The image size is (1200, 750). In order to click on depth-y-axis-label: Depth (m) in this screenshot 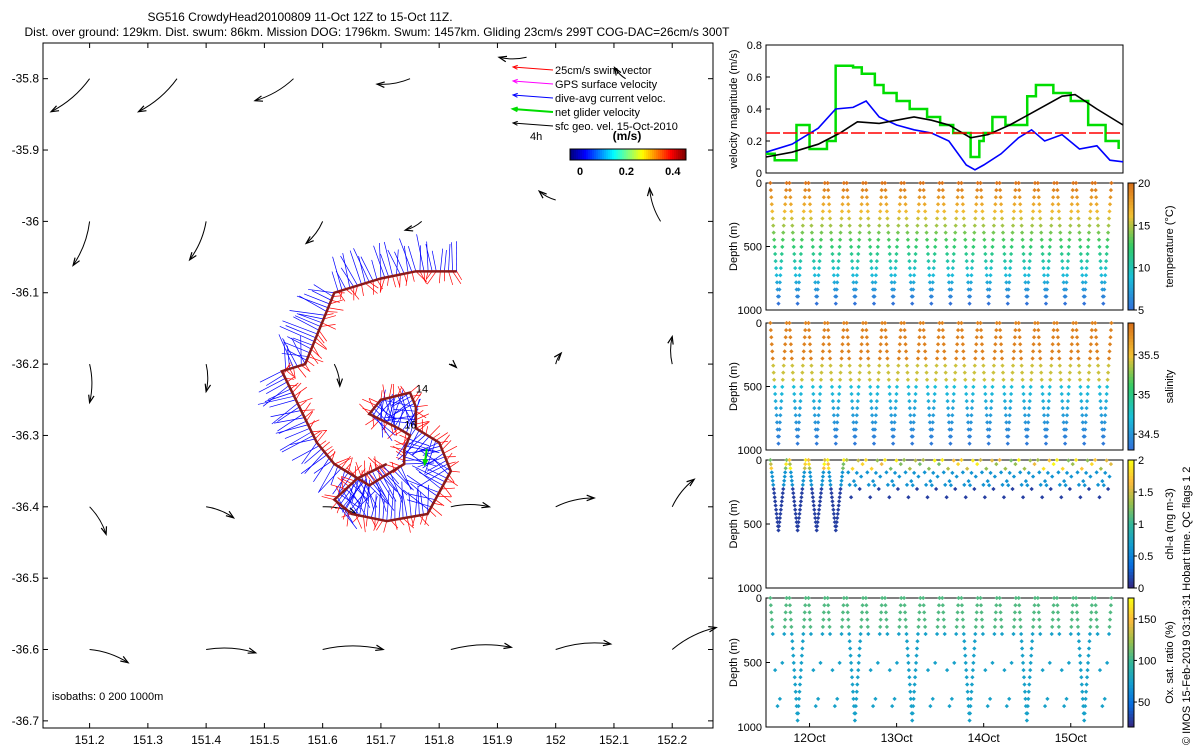, I will do `click(734, 662)`.